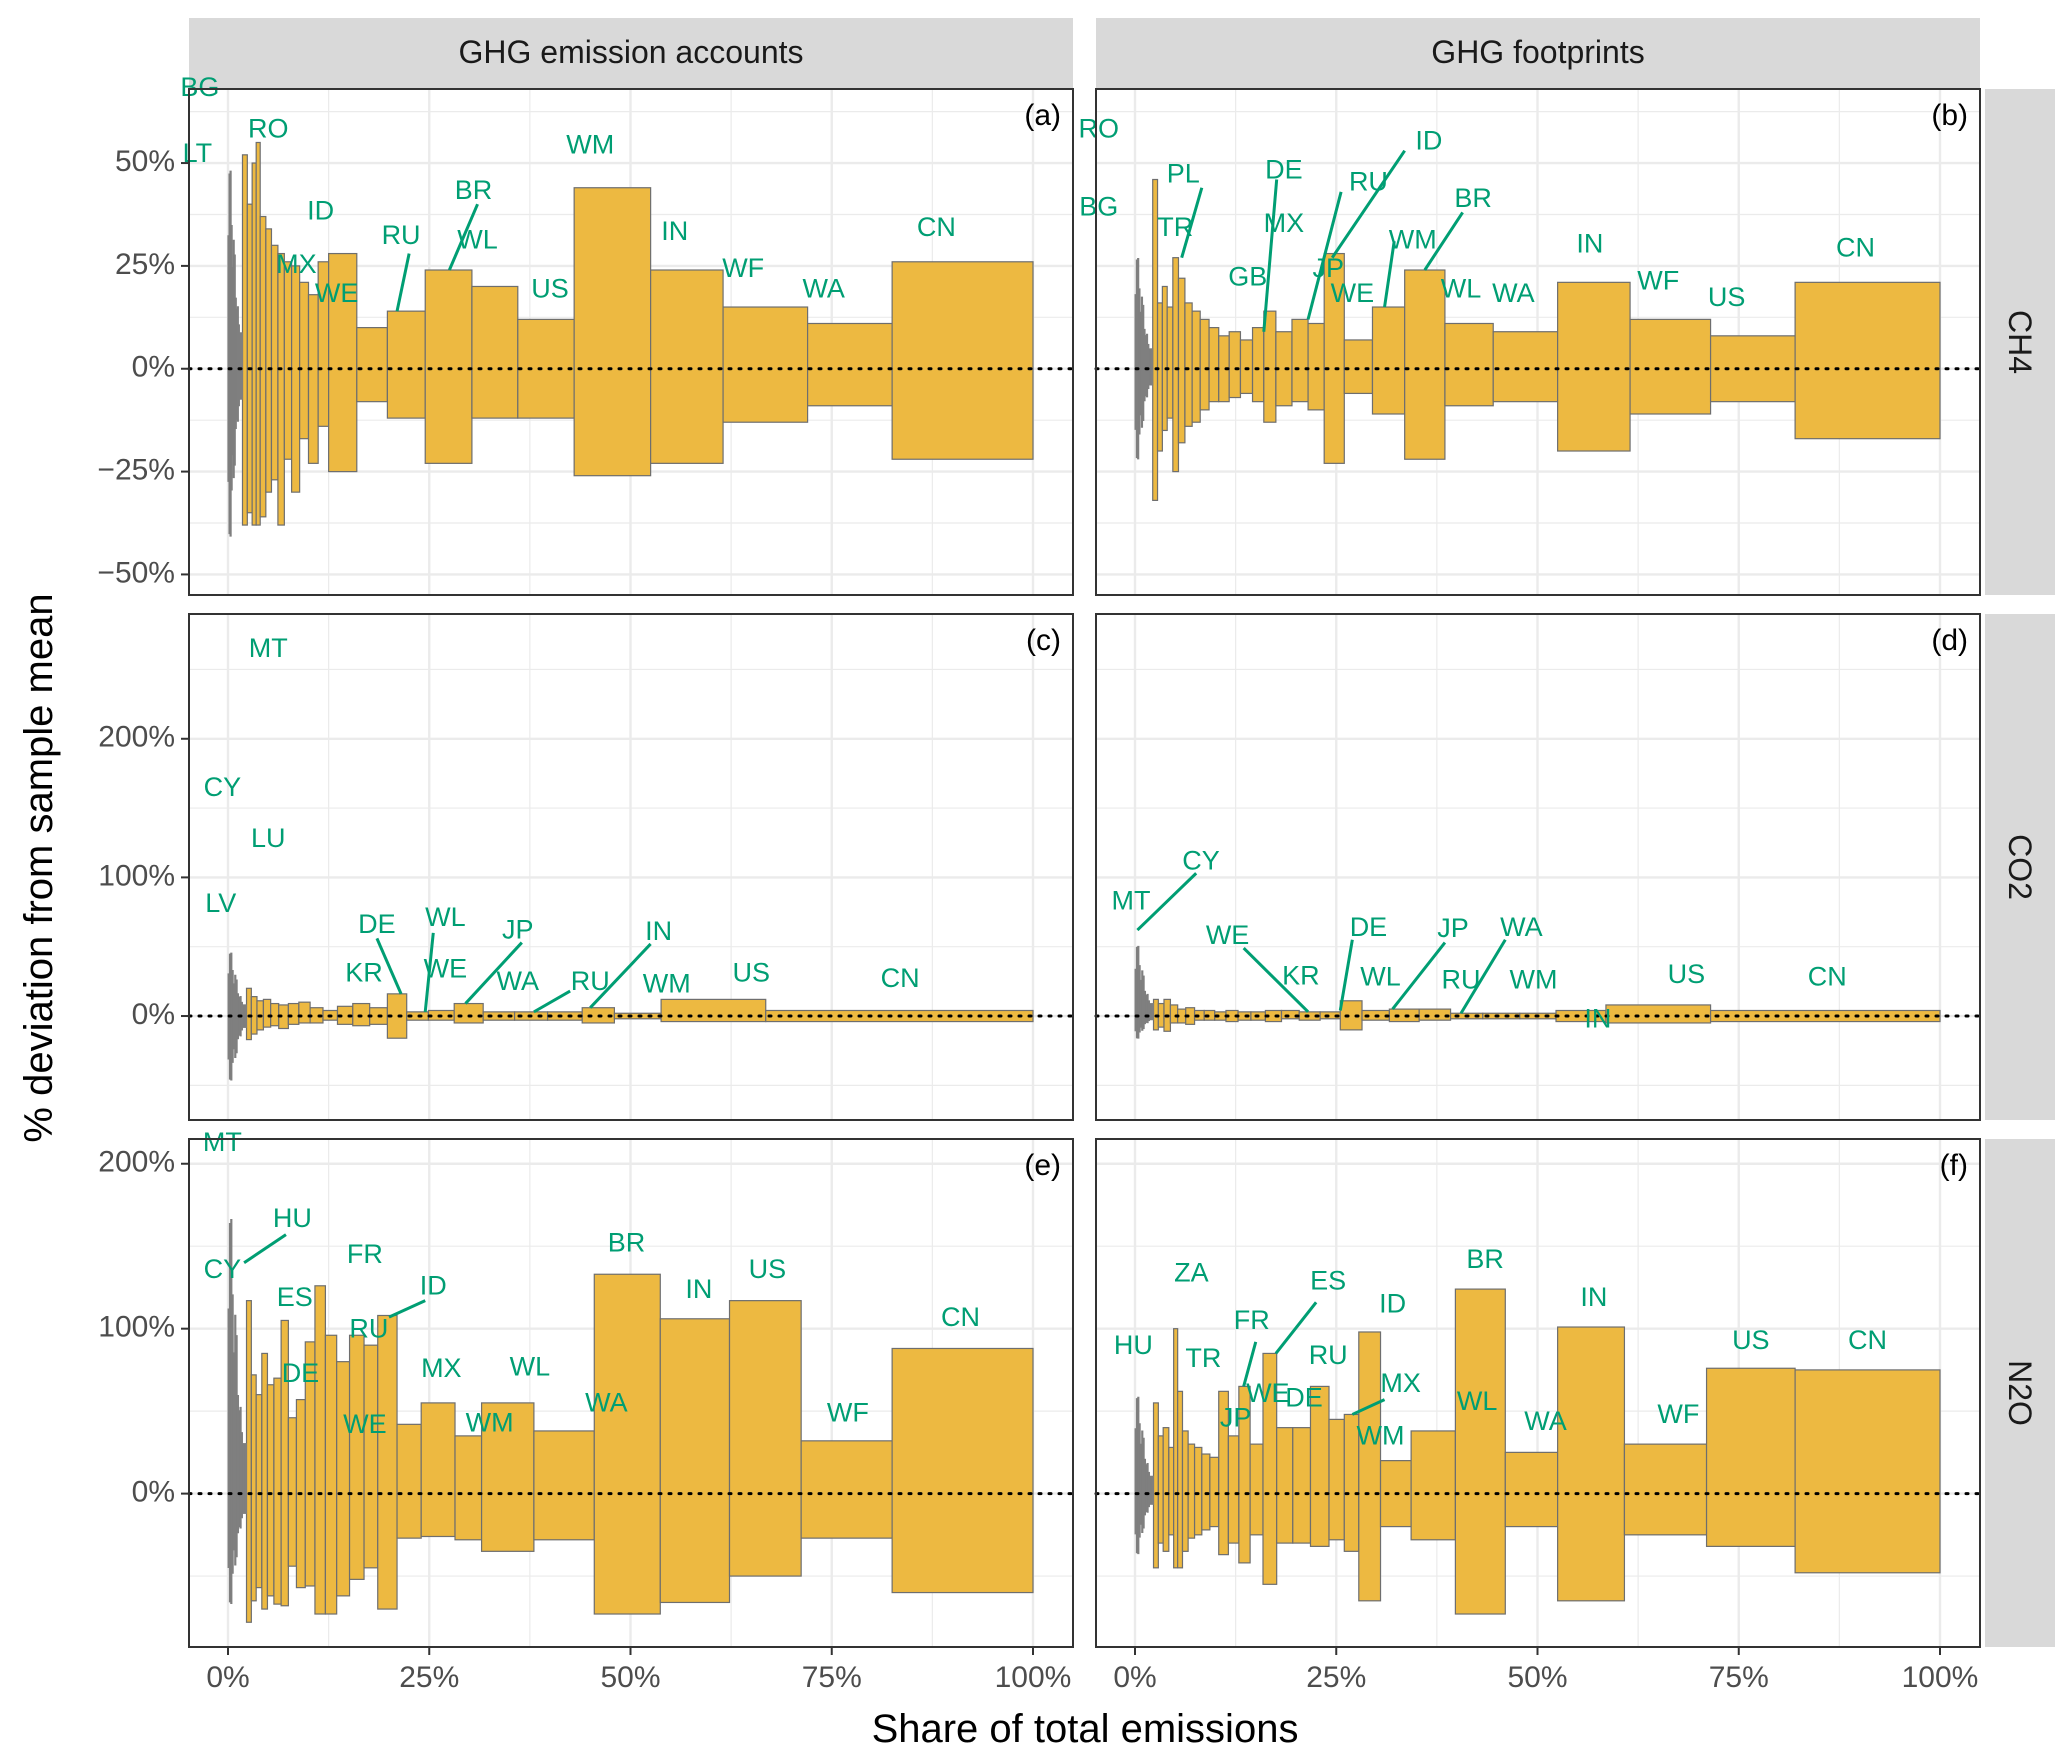 The width and height of the screenshot is (2067, 1762). Describe the element at coordinates (292, 1218) in the screenshot. I see `country-label: HU` at that location.